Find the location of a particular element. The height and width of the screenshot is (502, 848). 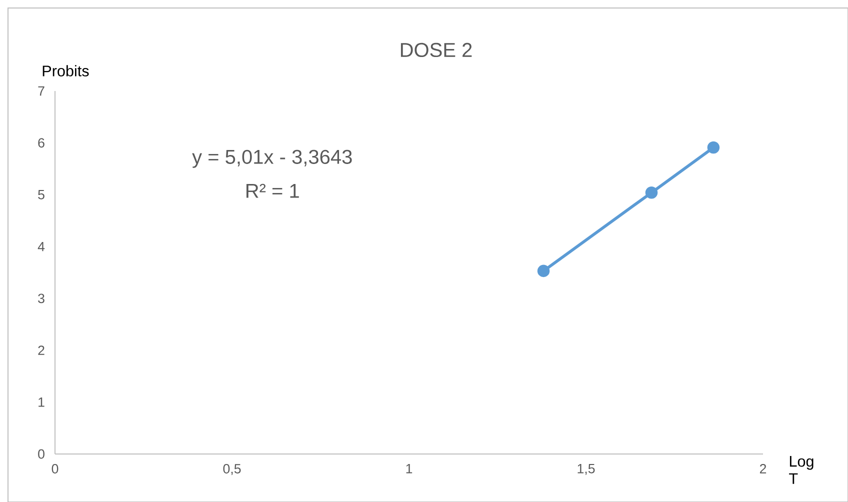

chart-title: DOSE 2 is located at coordinates (436, 50).